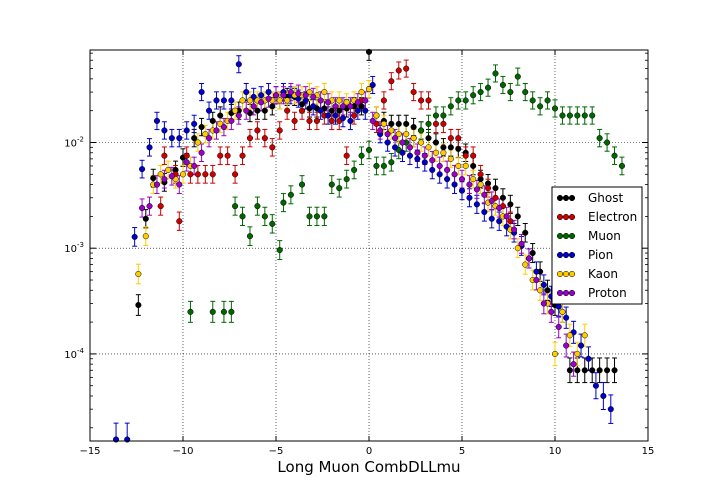  I want to click on legend-label: Electron, so click(612, 217).